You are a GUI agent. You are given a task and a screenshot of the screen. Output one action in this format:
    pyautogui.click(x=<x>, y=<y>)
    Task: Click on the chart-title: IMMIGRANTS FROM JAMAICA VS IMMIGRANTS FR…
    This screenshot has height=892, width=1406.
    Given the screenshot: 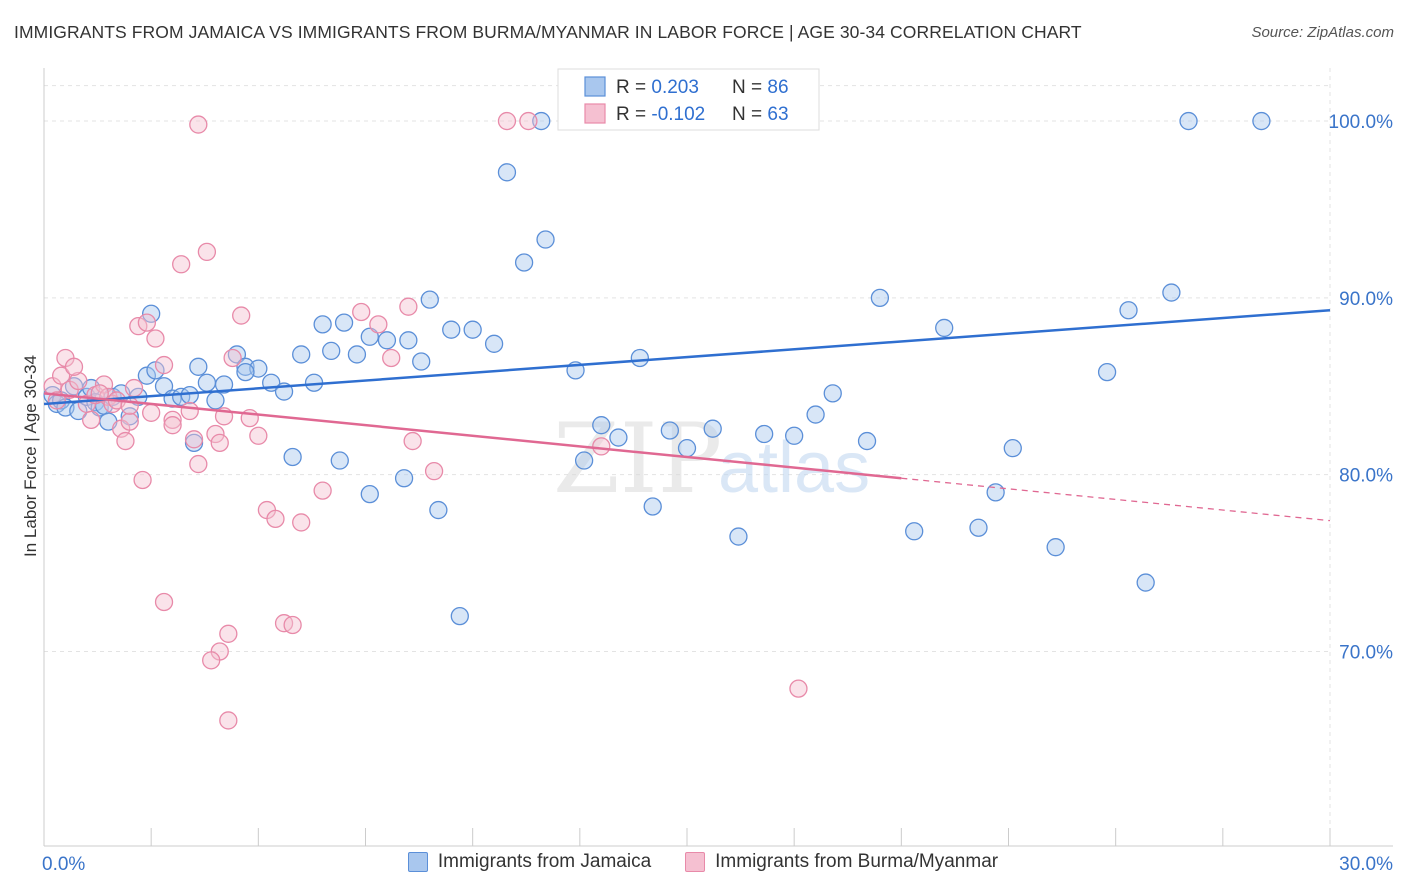 What is the action you would take?
    pyautogui.click(x=548, y=32)
    